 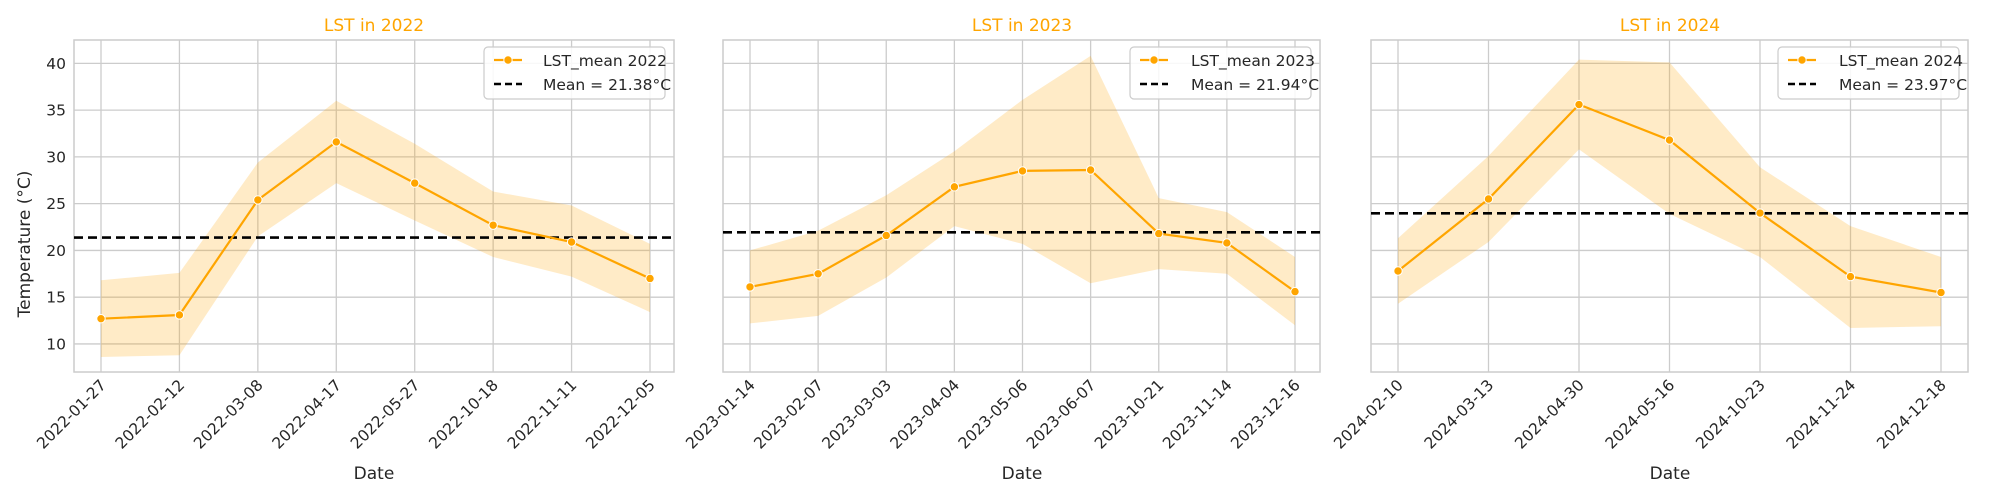 I want to click on legend-mean-label: Mean = 21.94°C, so click(x=1255, y=85).